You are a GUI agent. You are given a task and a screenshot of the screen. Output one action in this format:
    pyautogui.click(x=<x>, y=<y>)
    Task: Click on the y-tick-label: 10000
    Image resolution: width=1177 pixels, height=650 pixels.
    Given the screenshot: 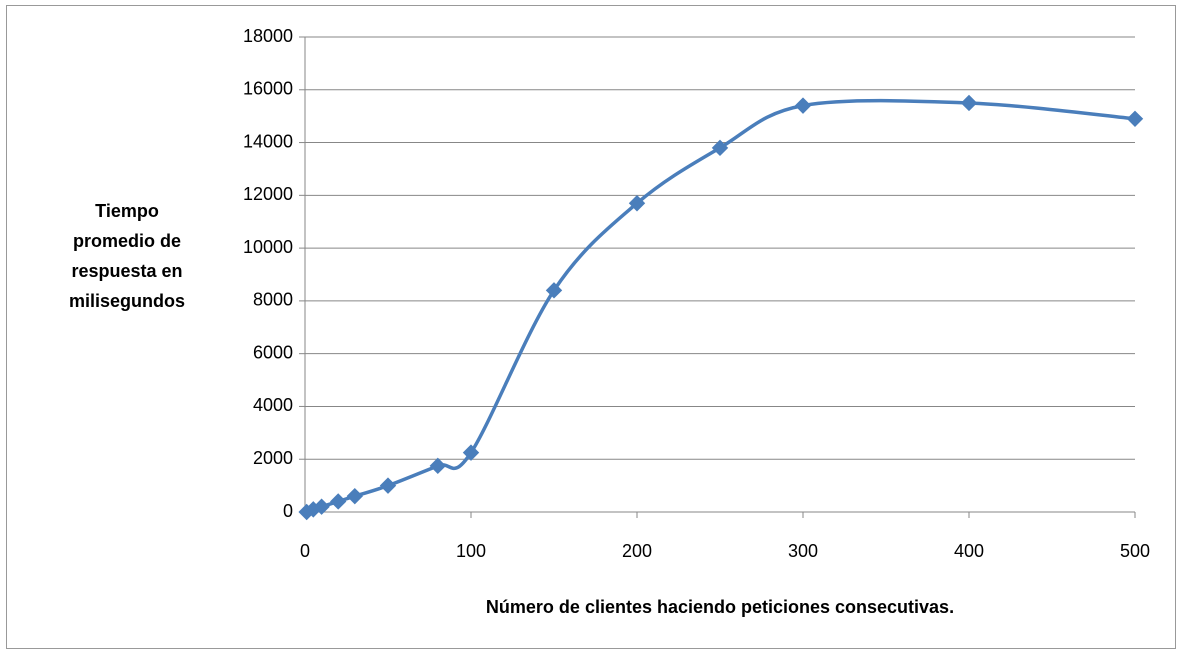 What is the action you would take?
    pyautogui.click(x=268, y=247)
    